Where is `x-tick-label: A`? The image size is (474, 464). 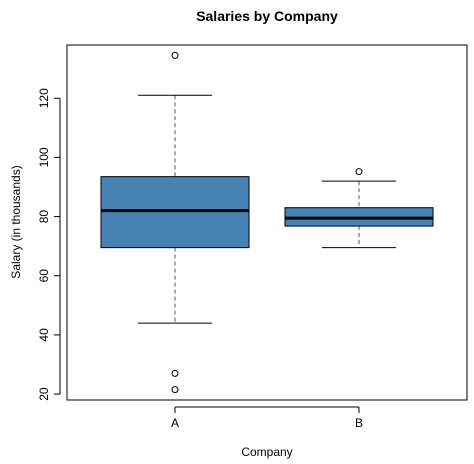
x-tick-label: A is located at coordinates (175, 423).